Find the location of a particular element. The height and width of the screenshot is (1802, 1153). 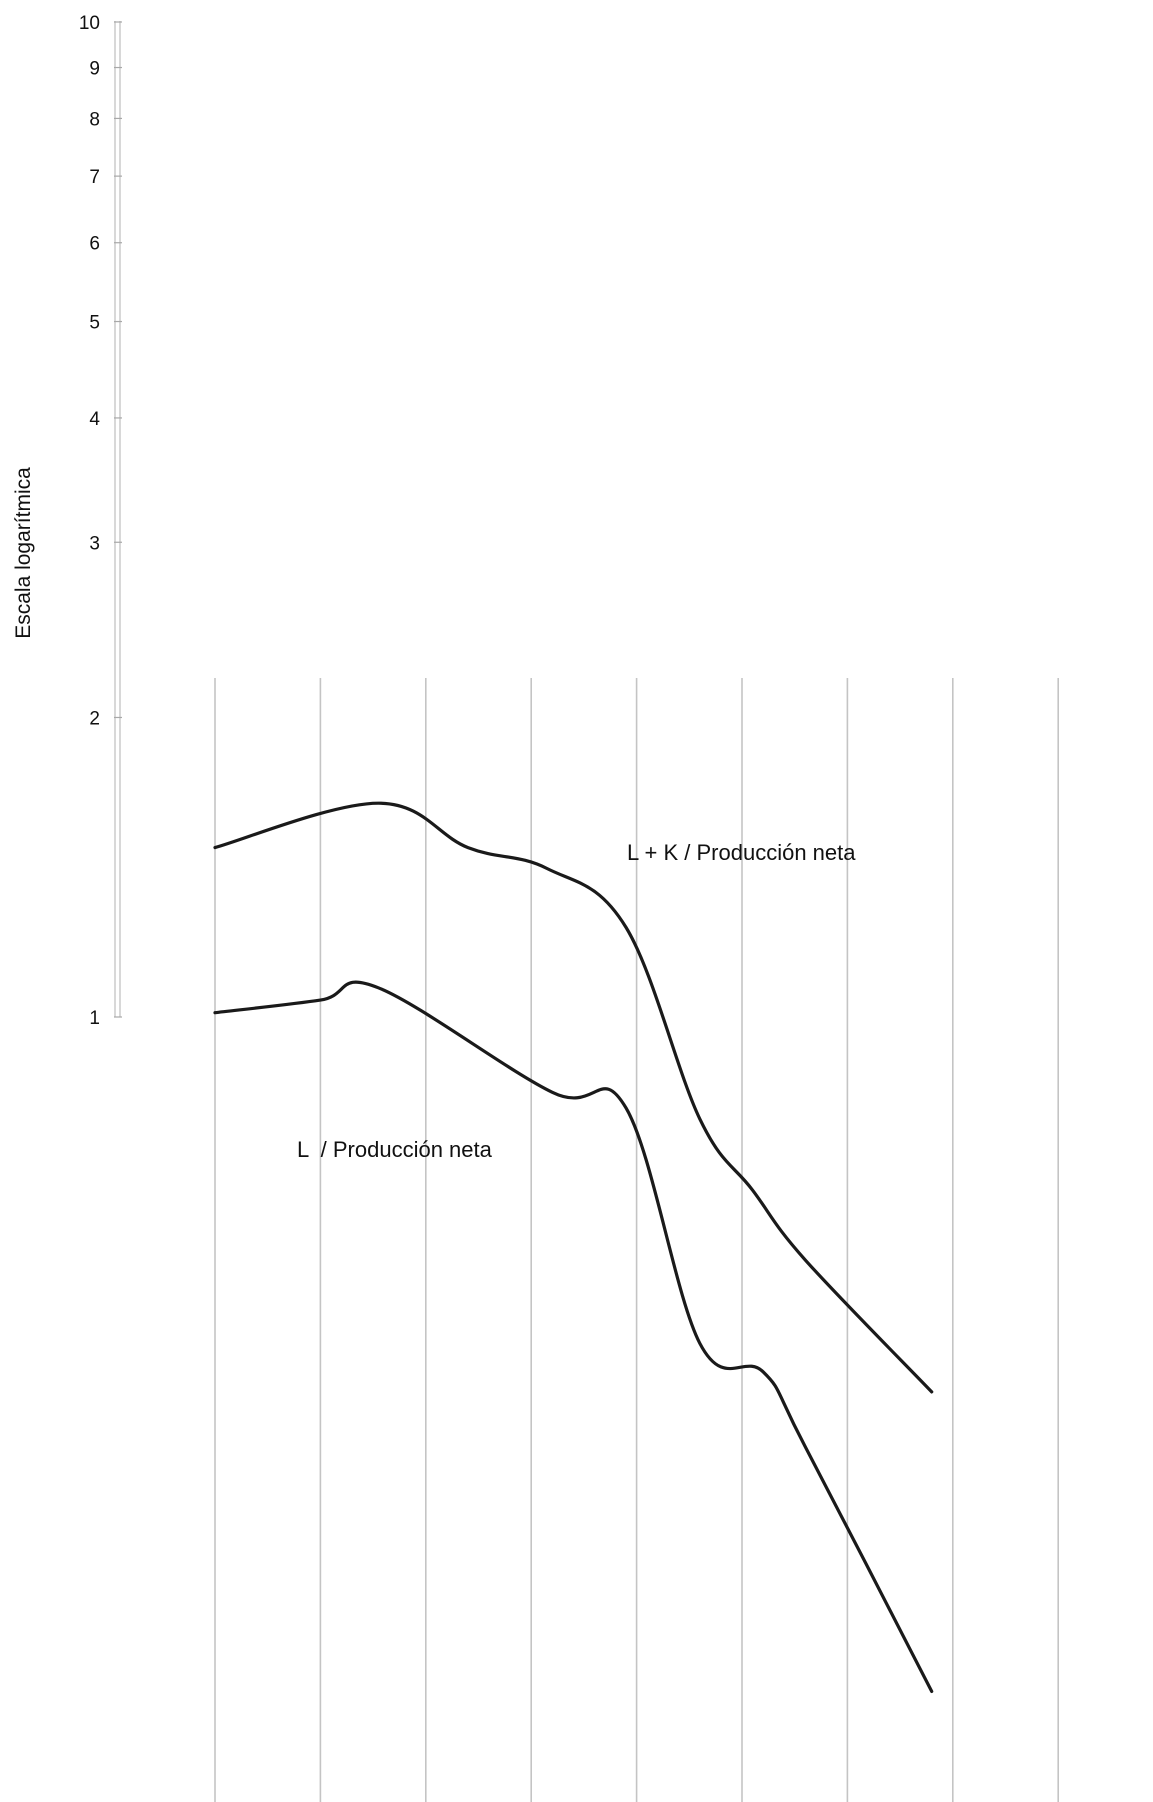

y-axis: 1 2 3 4 5 6 7 8 9 10 is located at coordinates (100, 521).